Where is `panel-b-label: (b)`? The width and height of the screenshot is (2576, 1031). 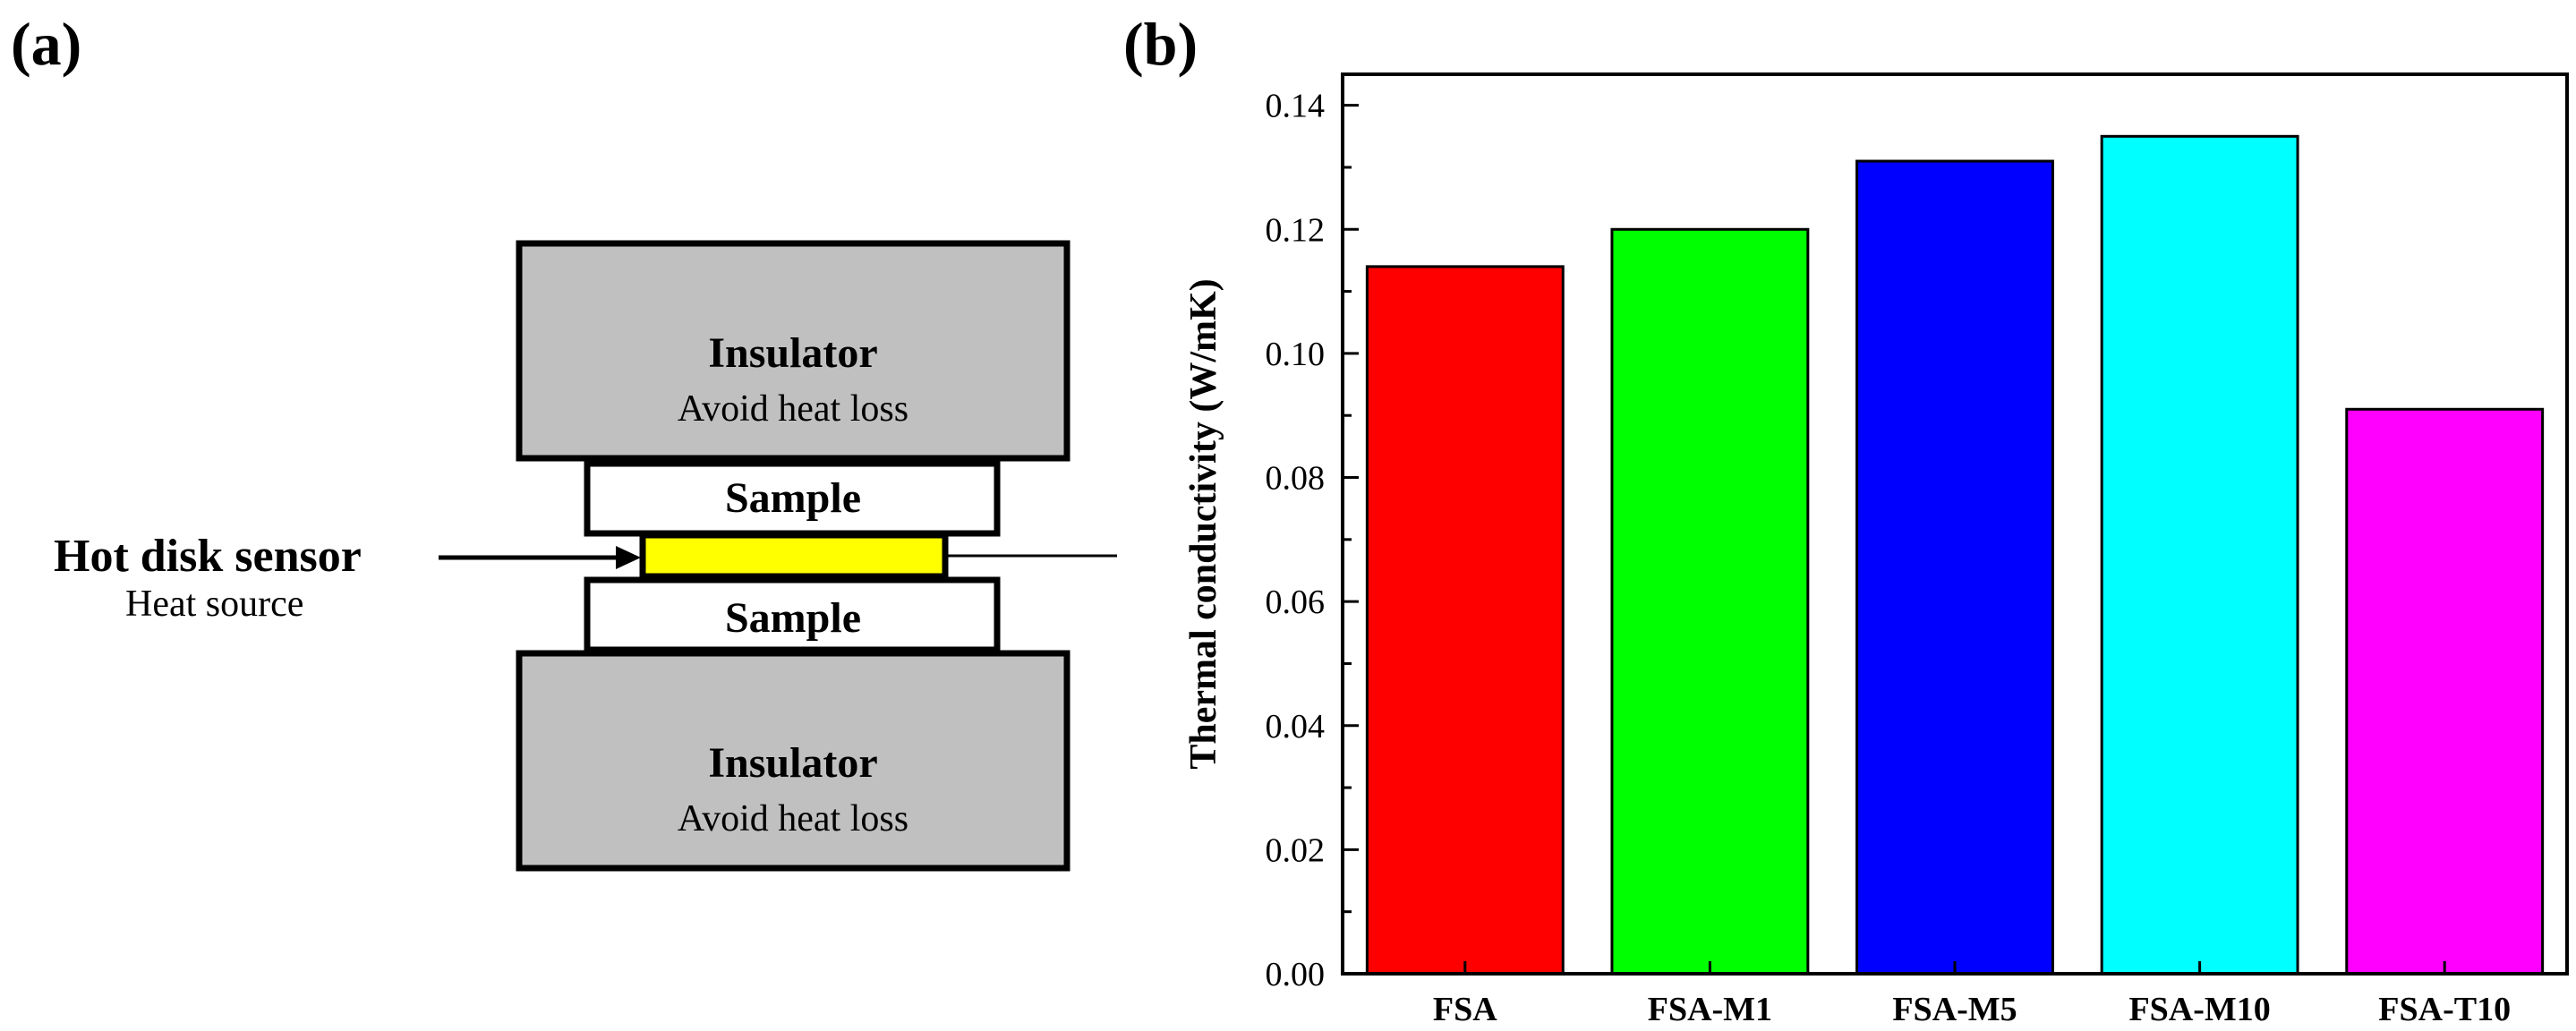
panel-b-label: (b) is located at coordinates (1160, 44).